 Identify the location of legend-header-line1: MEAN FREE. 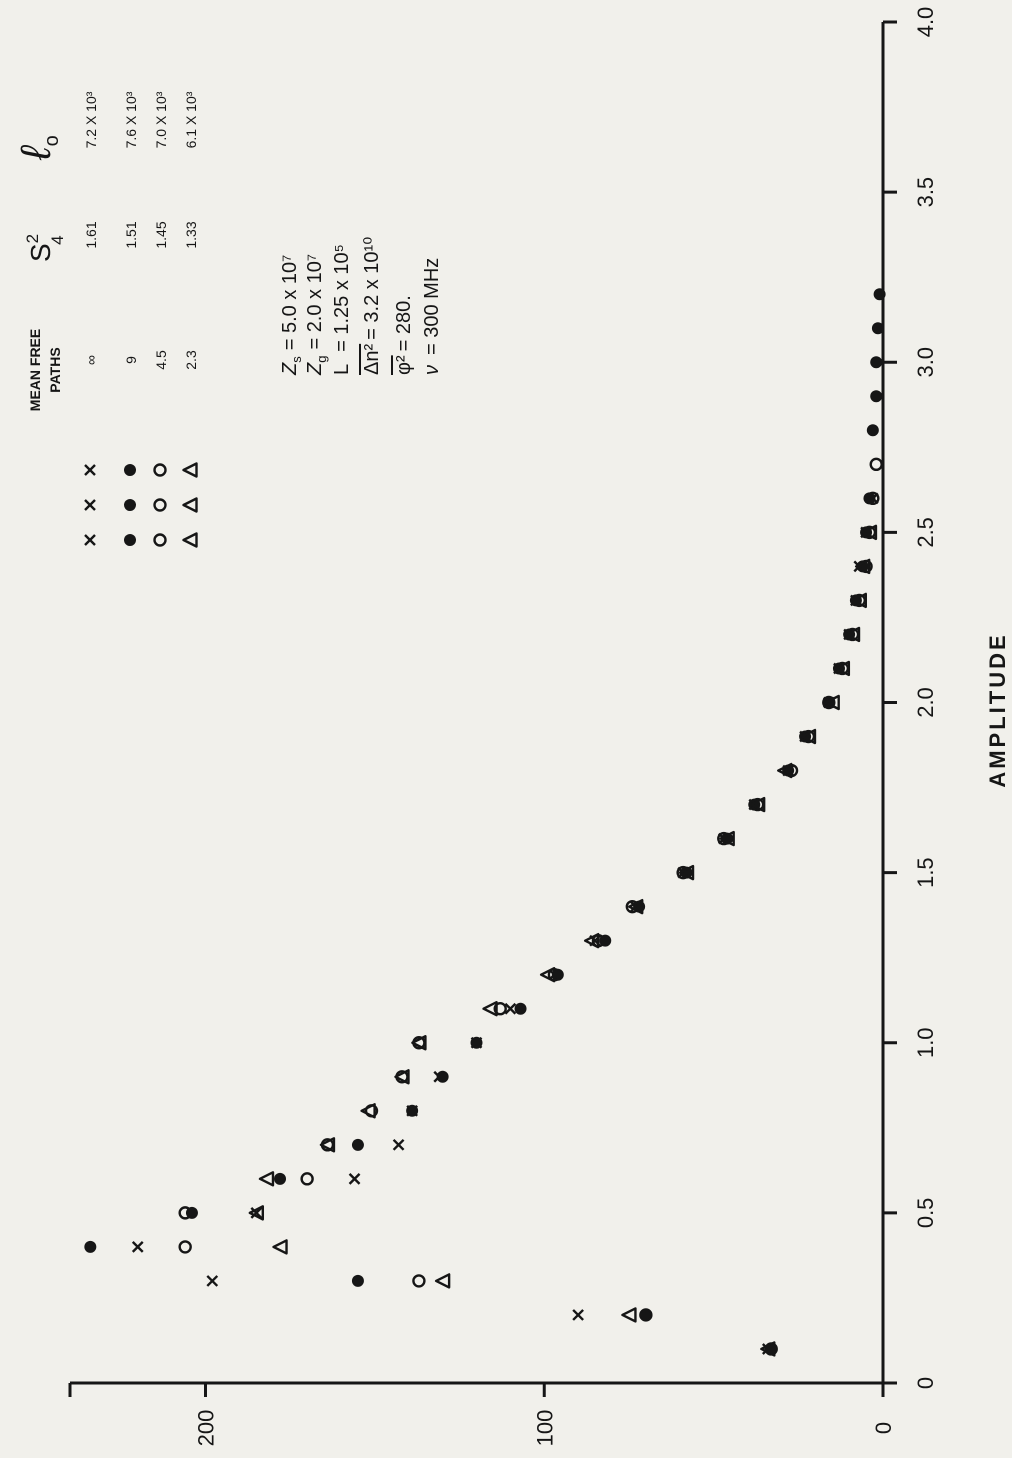
(35, 370).